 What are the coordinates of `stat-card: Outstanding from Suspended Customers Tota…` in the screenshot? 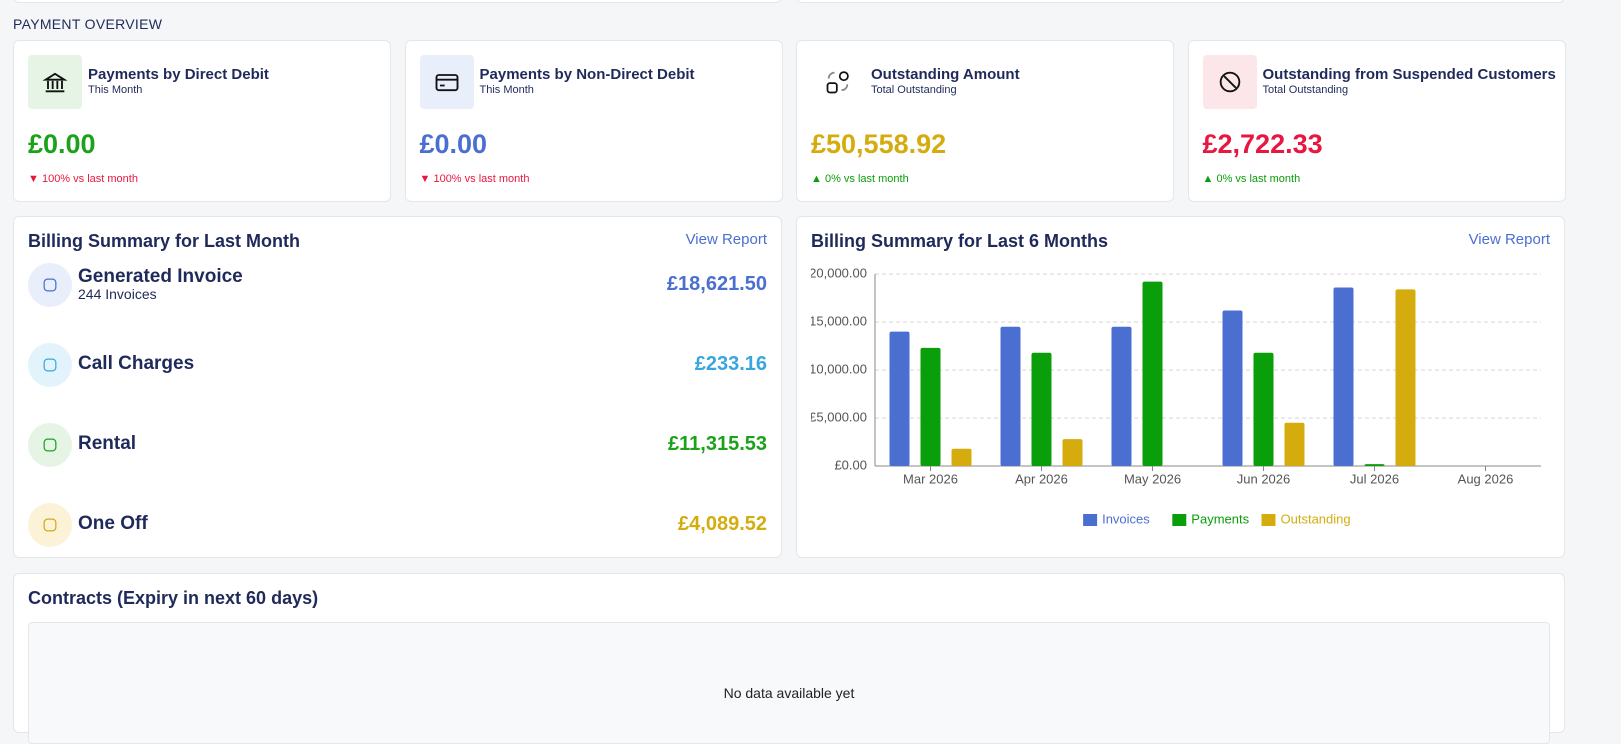 It's located at (1376, 121).